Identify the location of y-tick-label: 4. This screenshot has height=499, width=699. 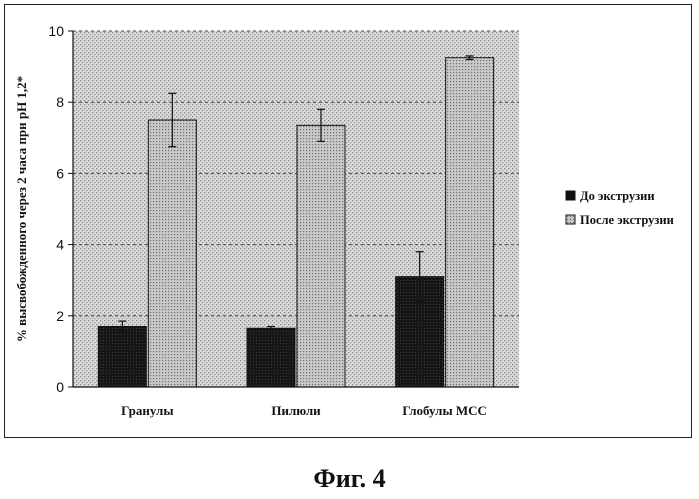
(60, 245).